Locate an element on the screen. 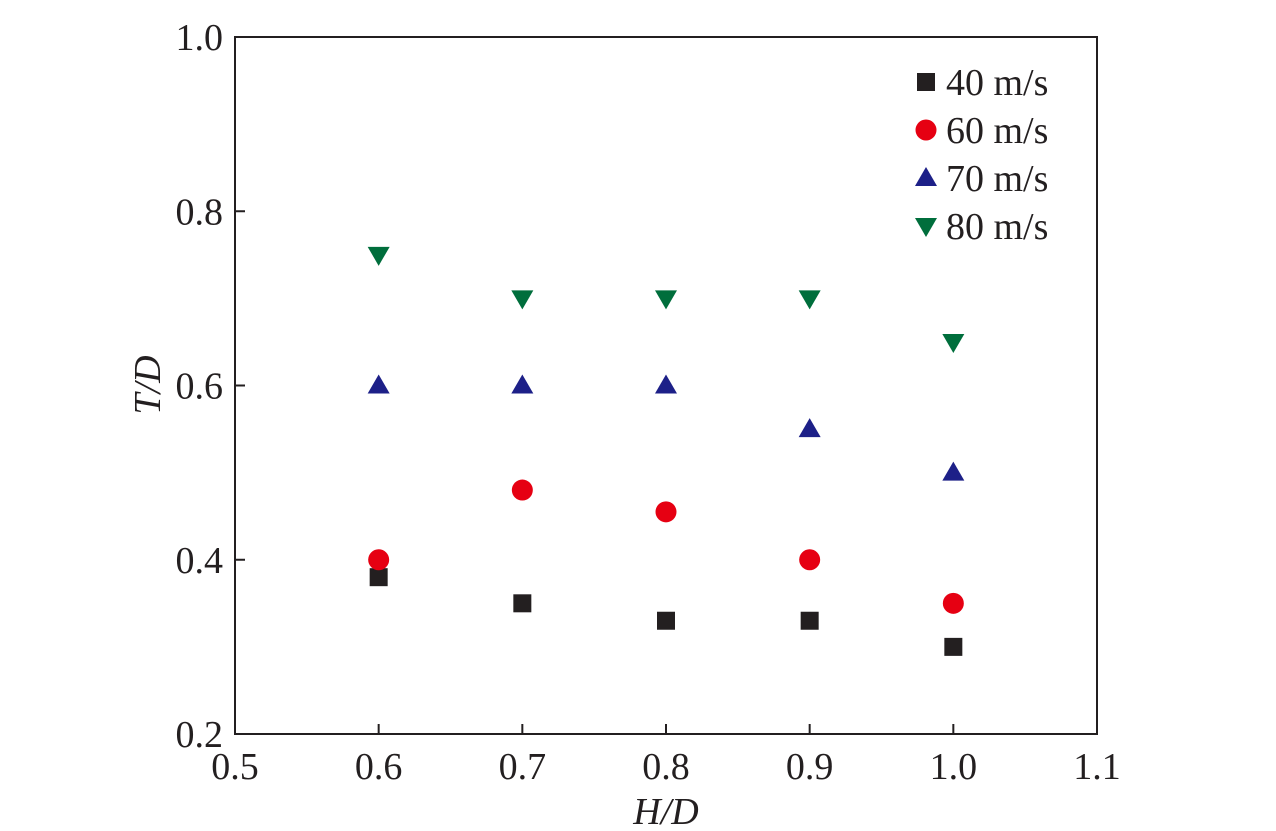  y-tick-label: 1.0 is located at coordinates (200, 38).